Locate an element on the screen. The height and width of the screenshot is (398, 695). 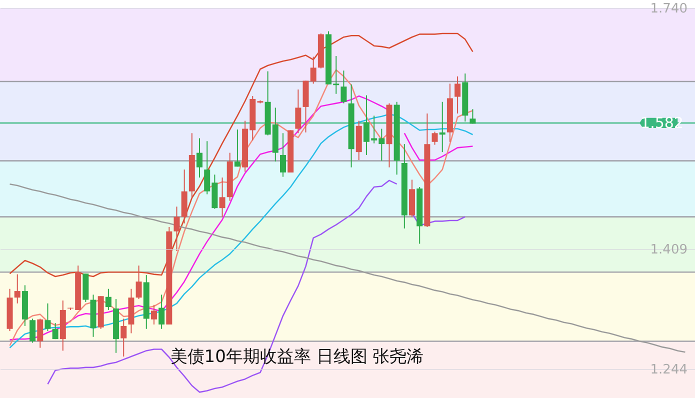
y-tick-label: 1.244 is located at coordinates (669, 370).